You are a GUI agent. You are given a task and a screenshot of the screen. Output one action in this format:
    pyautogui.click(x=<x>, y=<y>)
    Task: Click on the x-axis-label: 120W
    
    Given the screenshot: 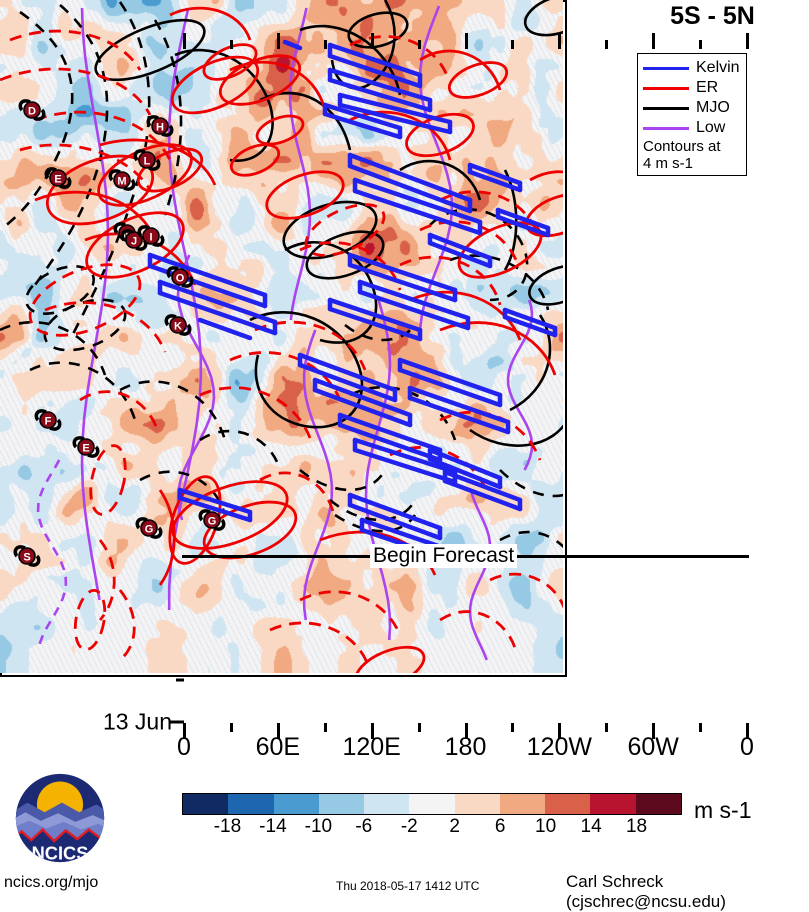 What is the action you would take?
    pyautogui.click(x=559, y=747)
    